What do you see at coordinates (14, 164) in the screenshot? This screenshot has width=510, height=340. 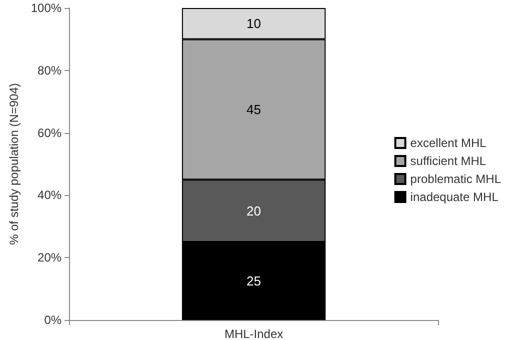 I see `y-axis-title: % of study population (N=904)` at bounding box center [14, 164].